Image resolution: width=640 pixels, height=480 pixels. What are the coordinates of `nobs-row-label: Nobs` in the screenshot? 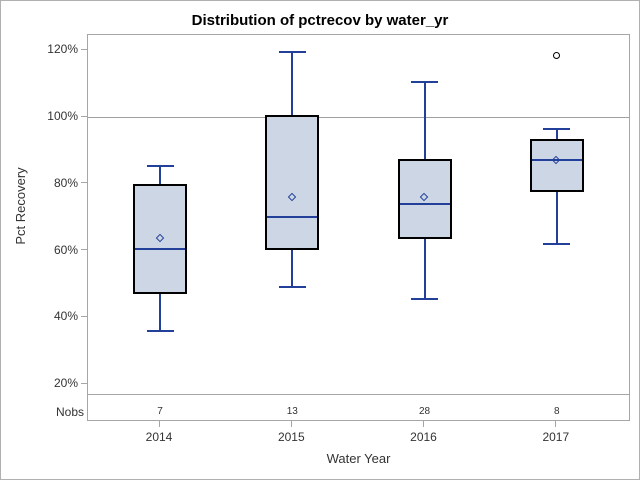 It's located at (69, 412).